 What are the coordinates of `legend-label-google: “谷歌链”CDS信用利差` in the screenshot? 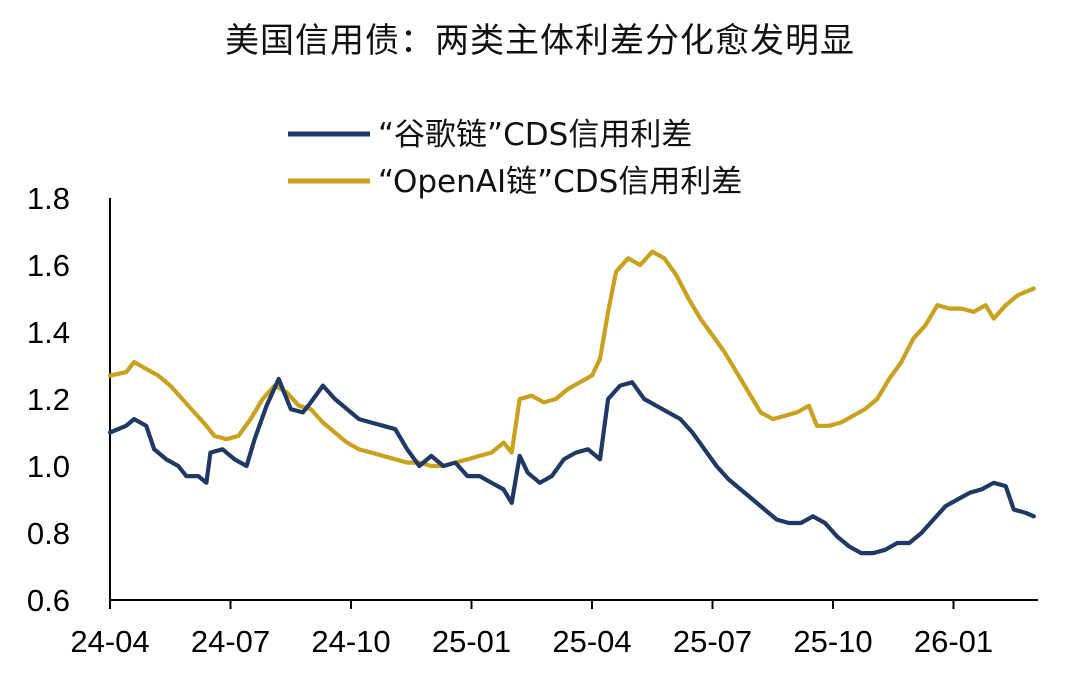 It's located at (535, 135).